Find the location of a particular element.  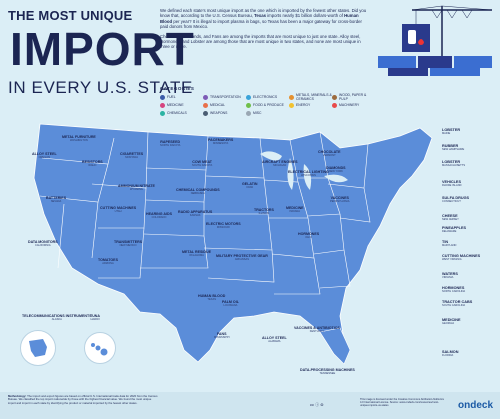

state-name: KANSAS is located at coordinates (195, 215).